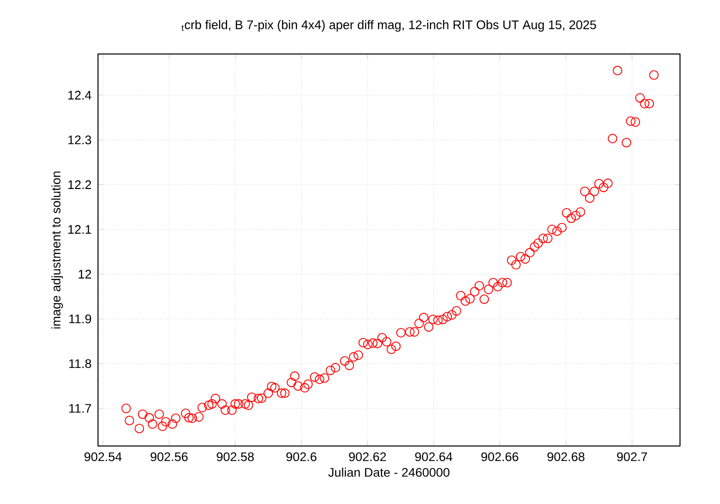  Describe the element at coordinates (80, 229) in the screenshot. I see `y-tick-label: 12.1` at that location.